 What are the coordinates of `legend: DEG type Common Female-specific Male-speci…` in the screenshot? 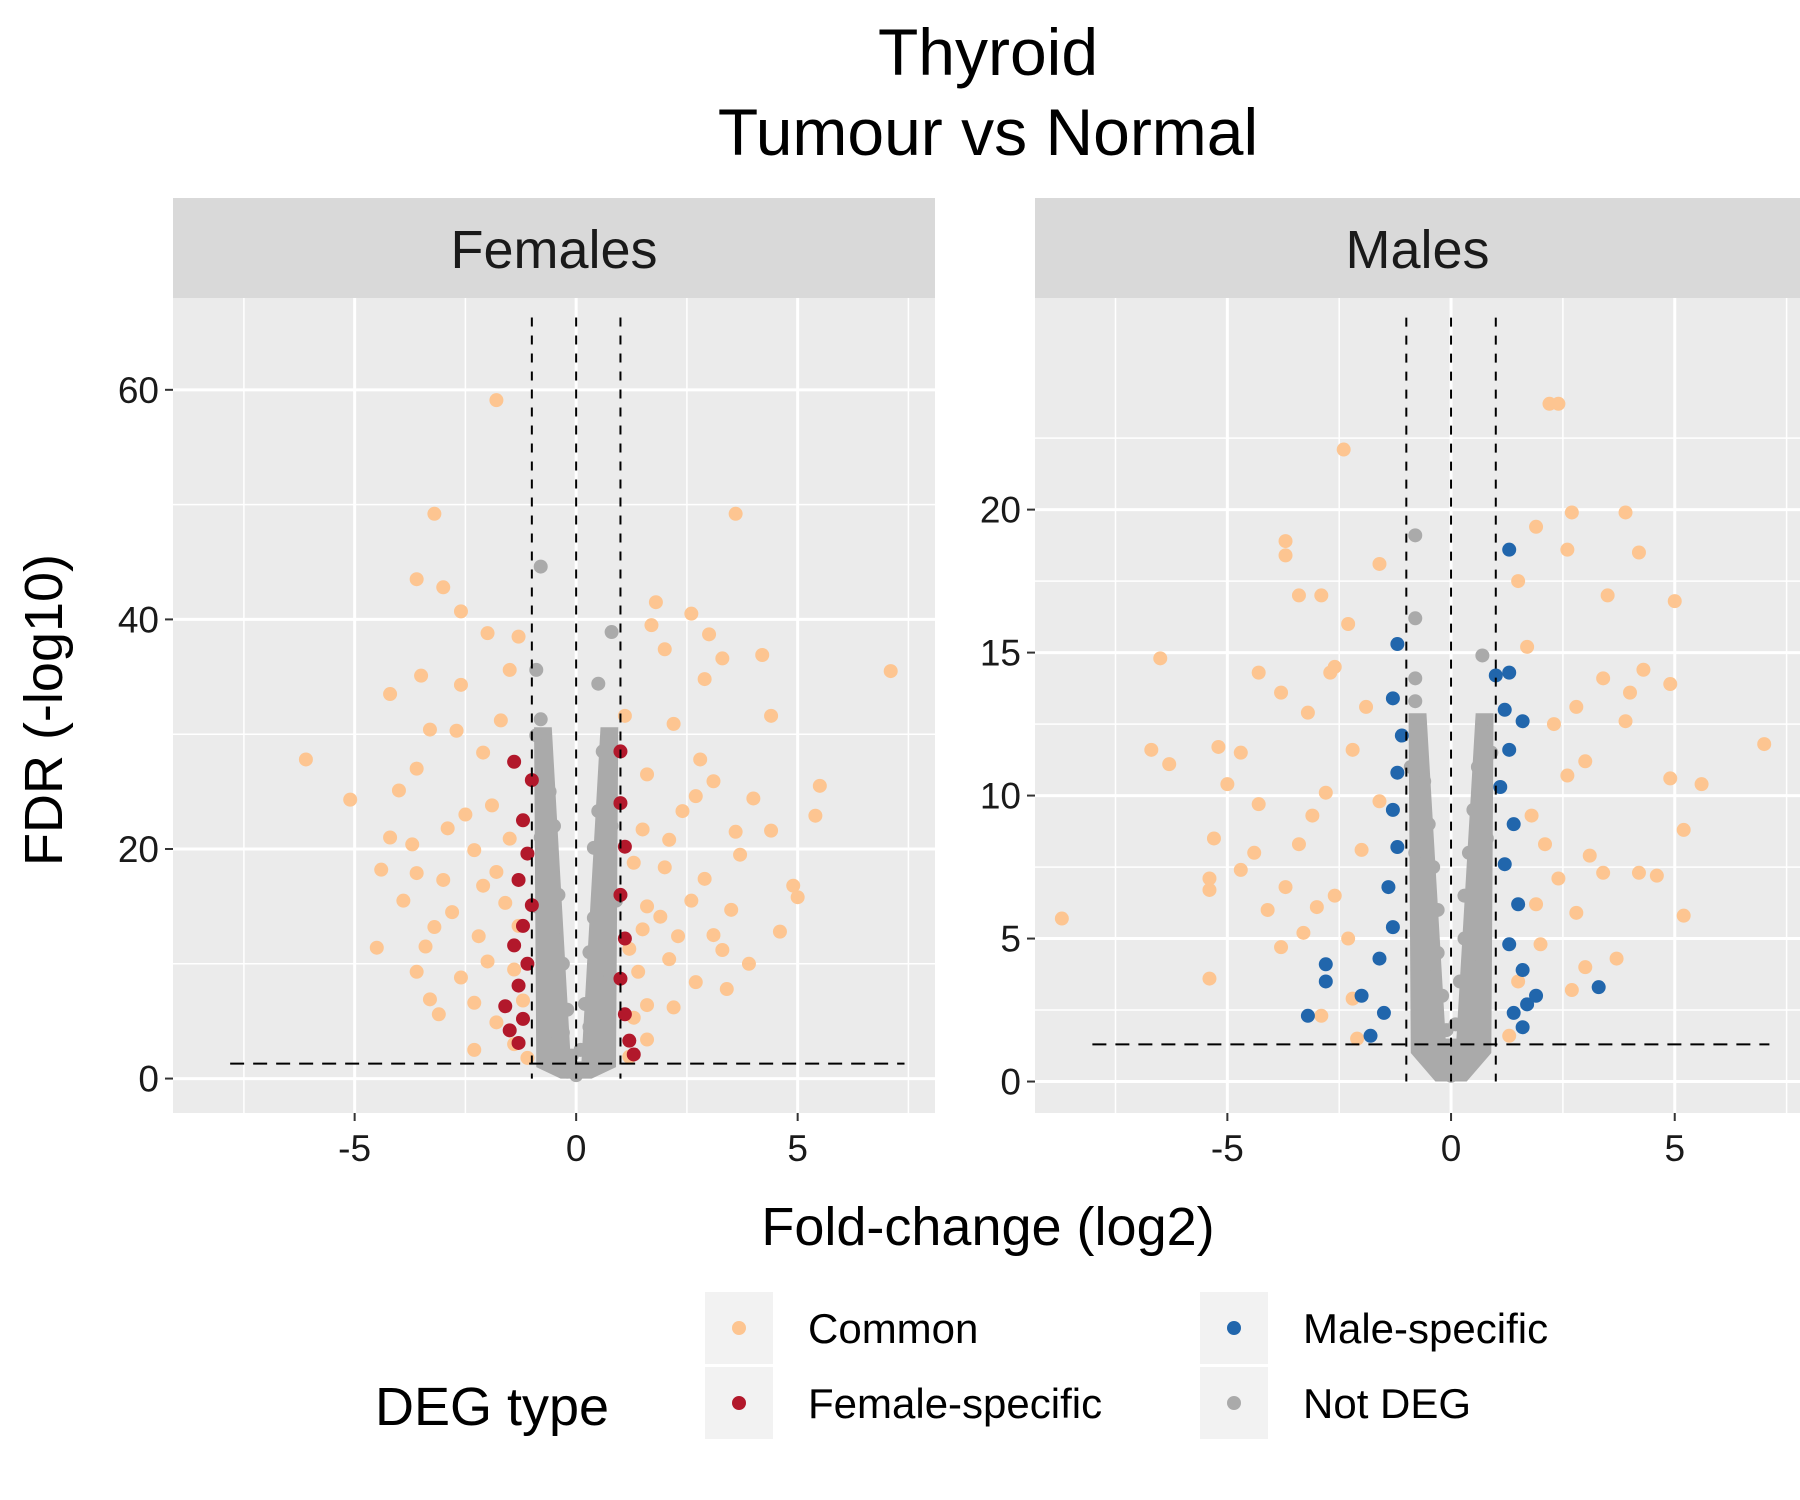 It's located at (961, 1365).